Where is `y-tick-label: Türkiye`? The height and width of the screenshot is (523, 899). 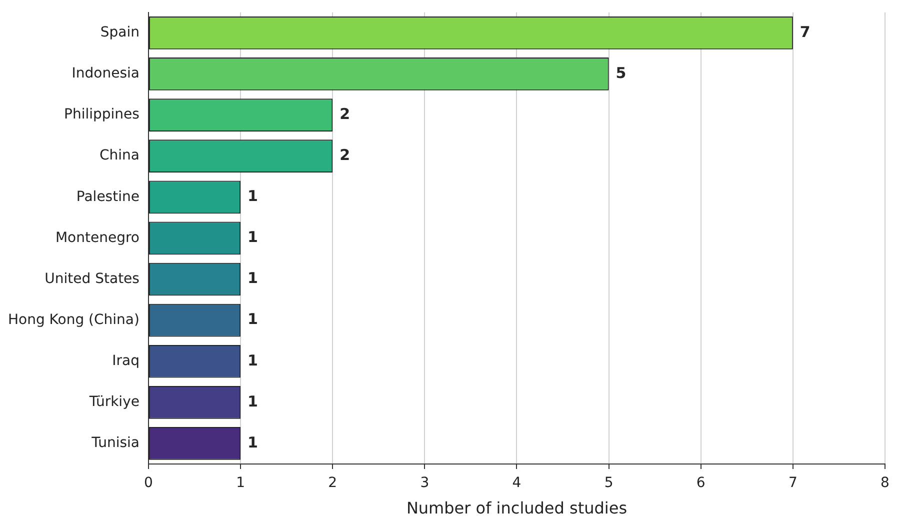 y-tick-label: Türkiye is located at coordinates (114, 402).